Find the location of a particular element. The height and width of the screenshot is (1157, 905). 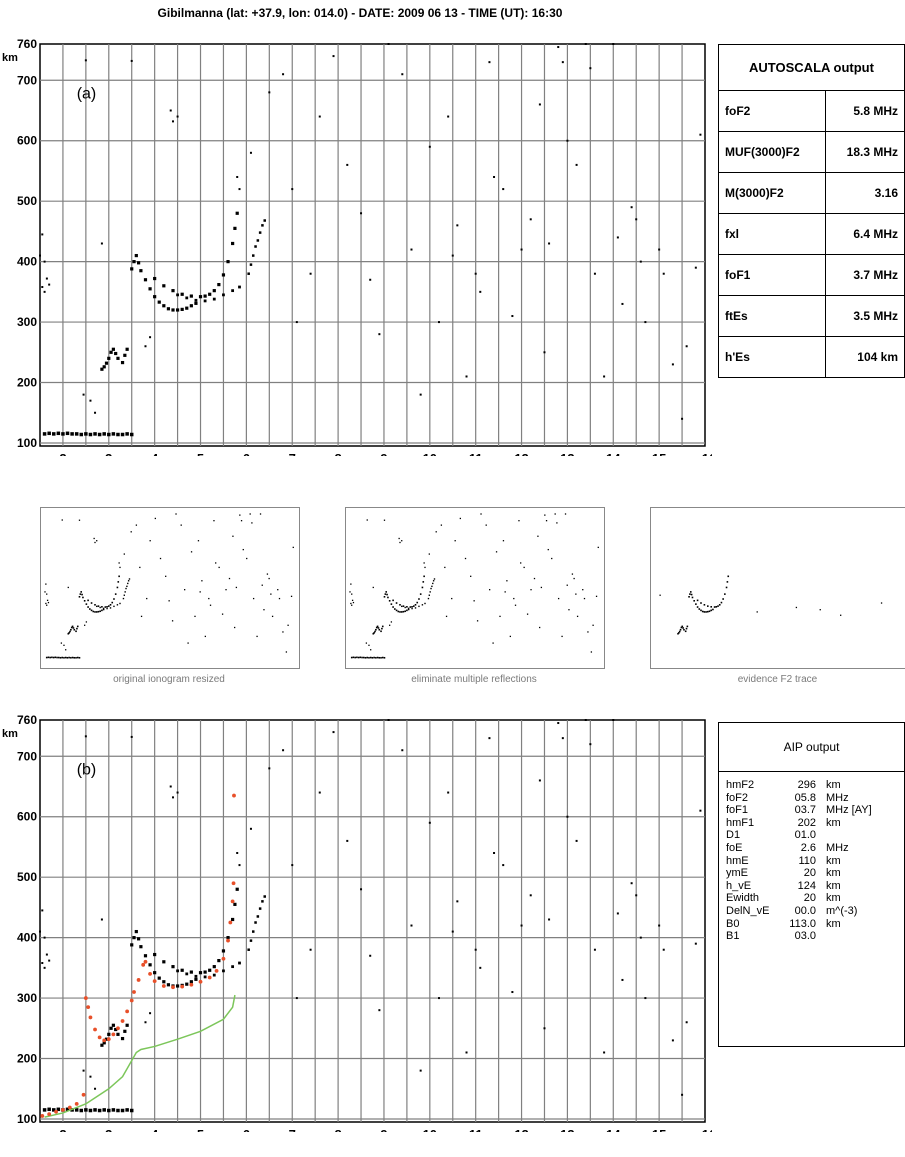

x-tick-label: 8 is located at coordinates (337, 453).